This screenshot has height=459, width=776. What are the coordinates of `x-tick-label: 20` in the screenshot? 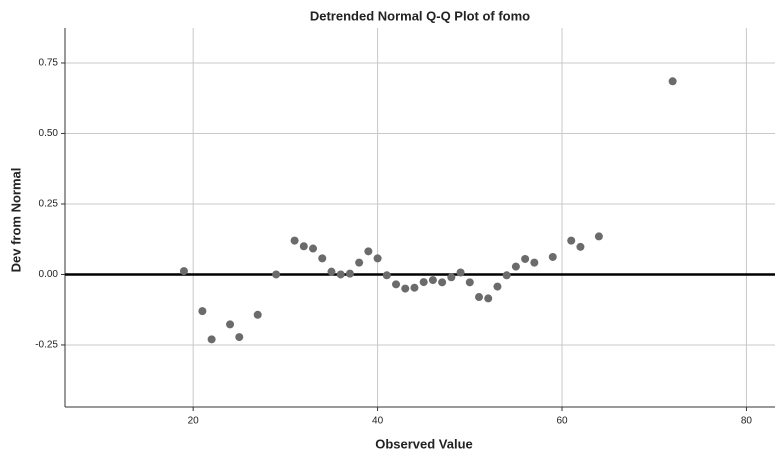 It's located at (194, 421).